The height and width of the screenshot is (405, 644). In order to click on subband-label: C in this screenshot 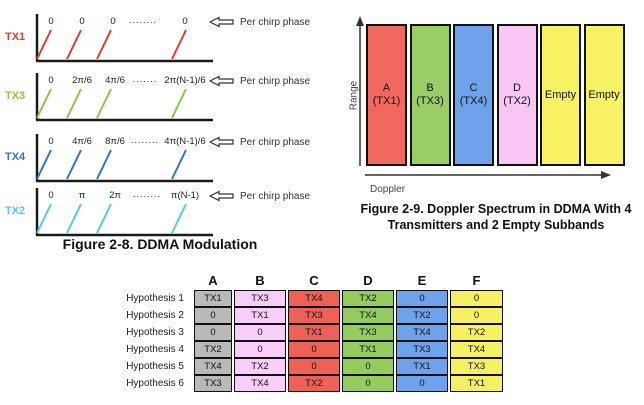, I will do `click(473, 88)`.